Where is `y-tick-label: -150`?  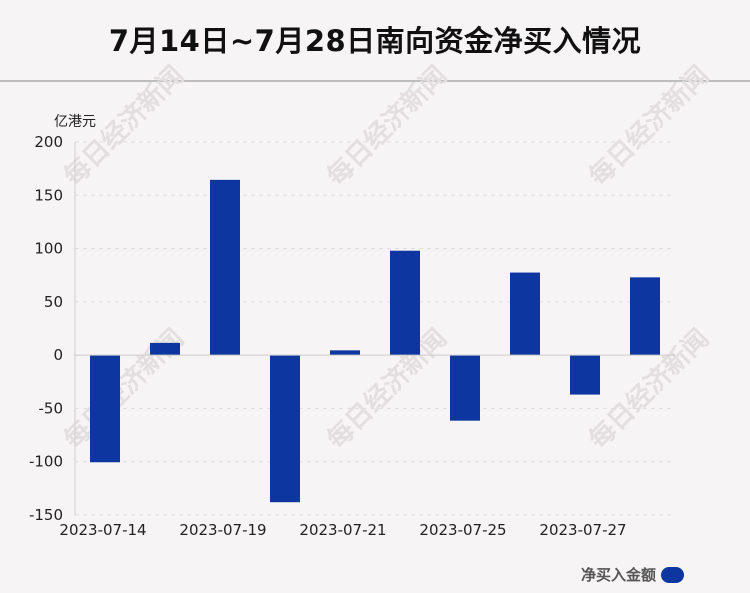 y-tick-label: -150 is located at coordinates (46, 515).